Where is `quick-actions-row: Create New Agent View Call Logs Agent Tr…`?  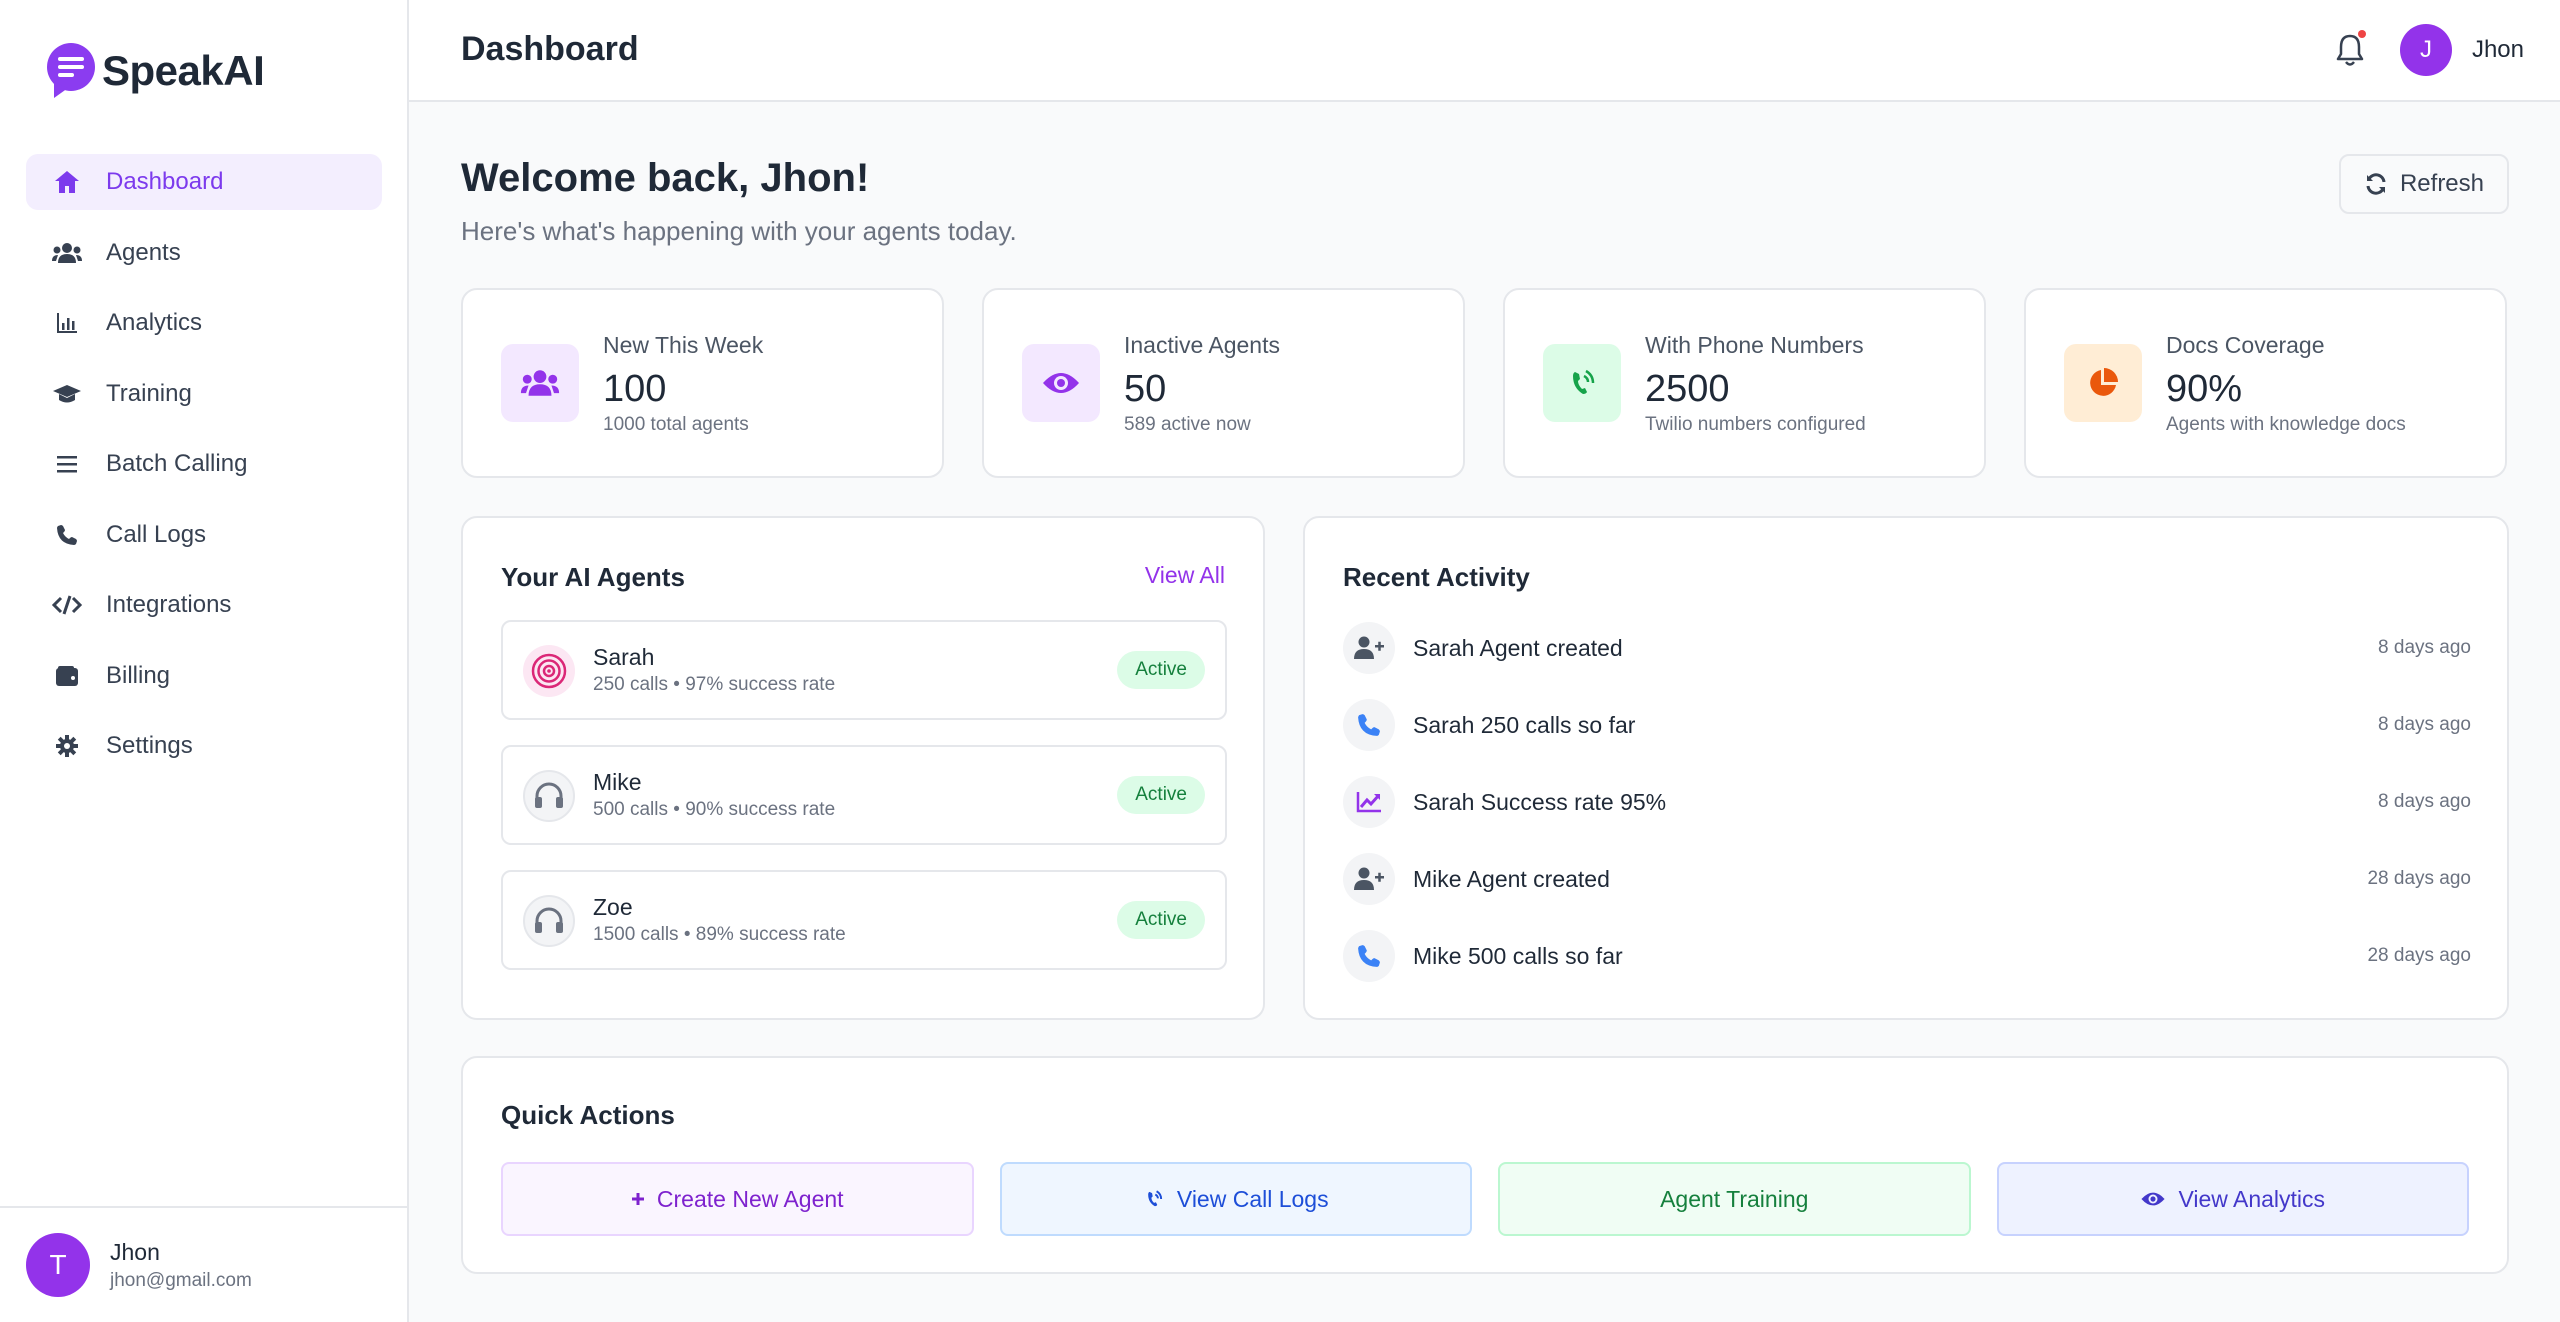
quick-actions-row: Create New Agent View Call Logs Agent Tr… is located at coordinates (1485, 1199).